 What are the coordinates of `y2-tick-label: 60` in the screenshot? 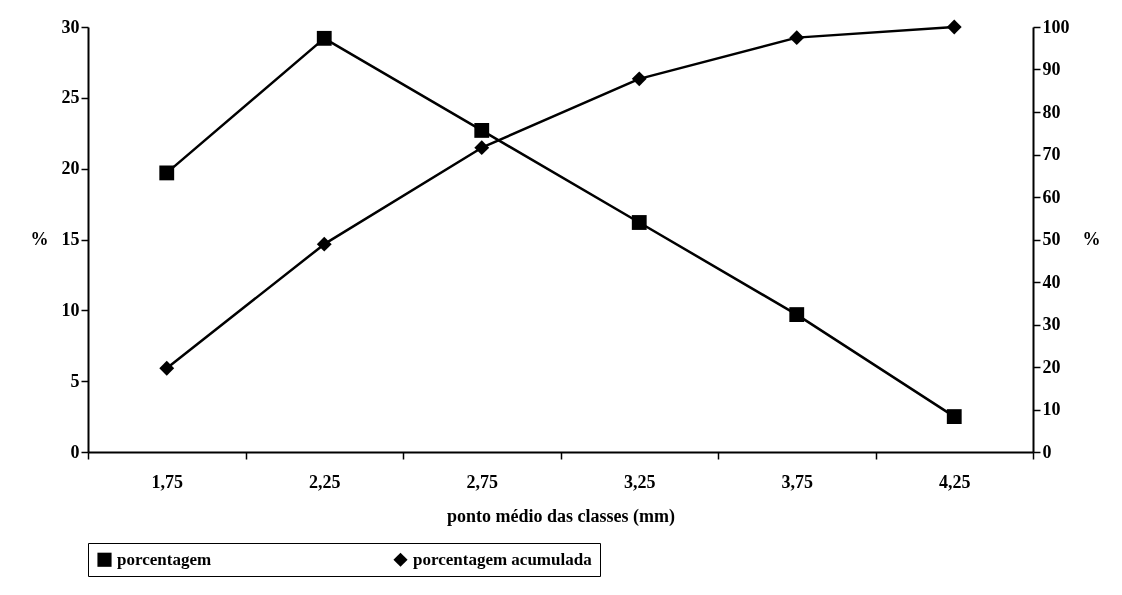 It's located at (1051, 196).